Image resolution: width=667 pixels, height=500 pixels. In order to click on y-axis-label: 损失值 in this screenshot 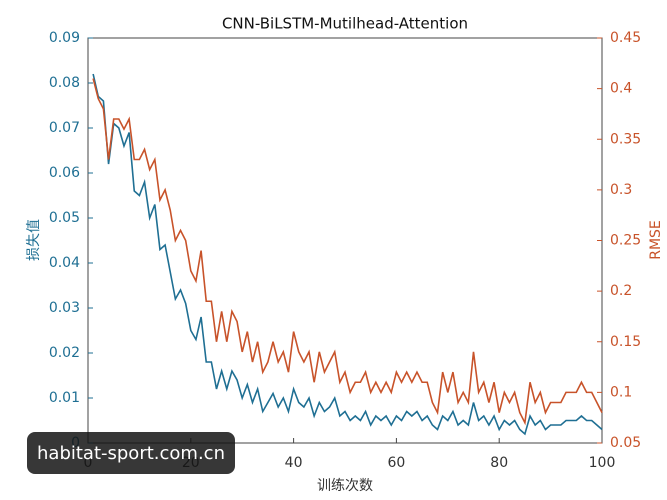, I will do `click(34, 240)`.